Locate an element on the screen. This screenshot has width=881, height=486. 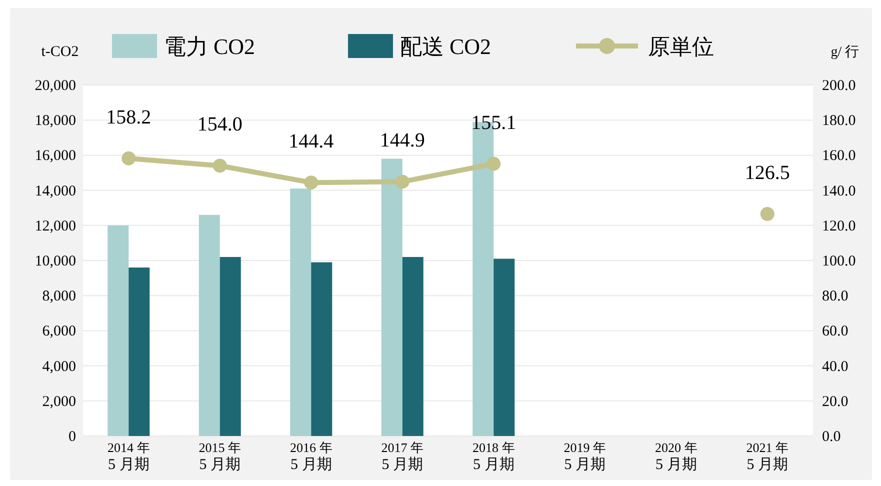
y-tick-label: 2,000 is located at coordinates (59, 402).